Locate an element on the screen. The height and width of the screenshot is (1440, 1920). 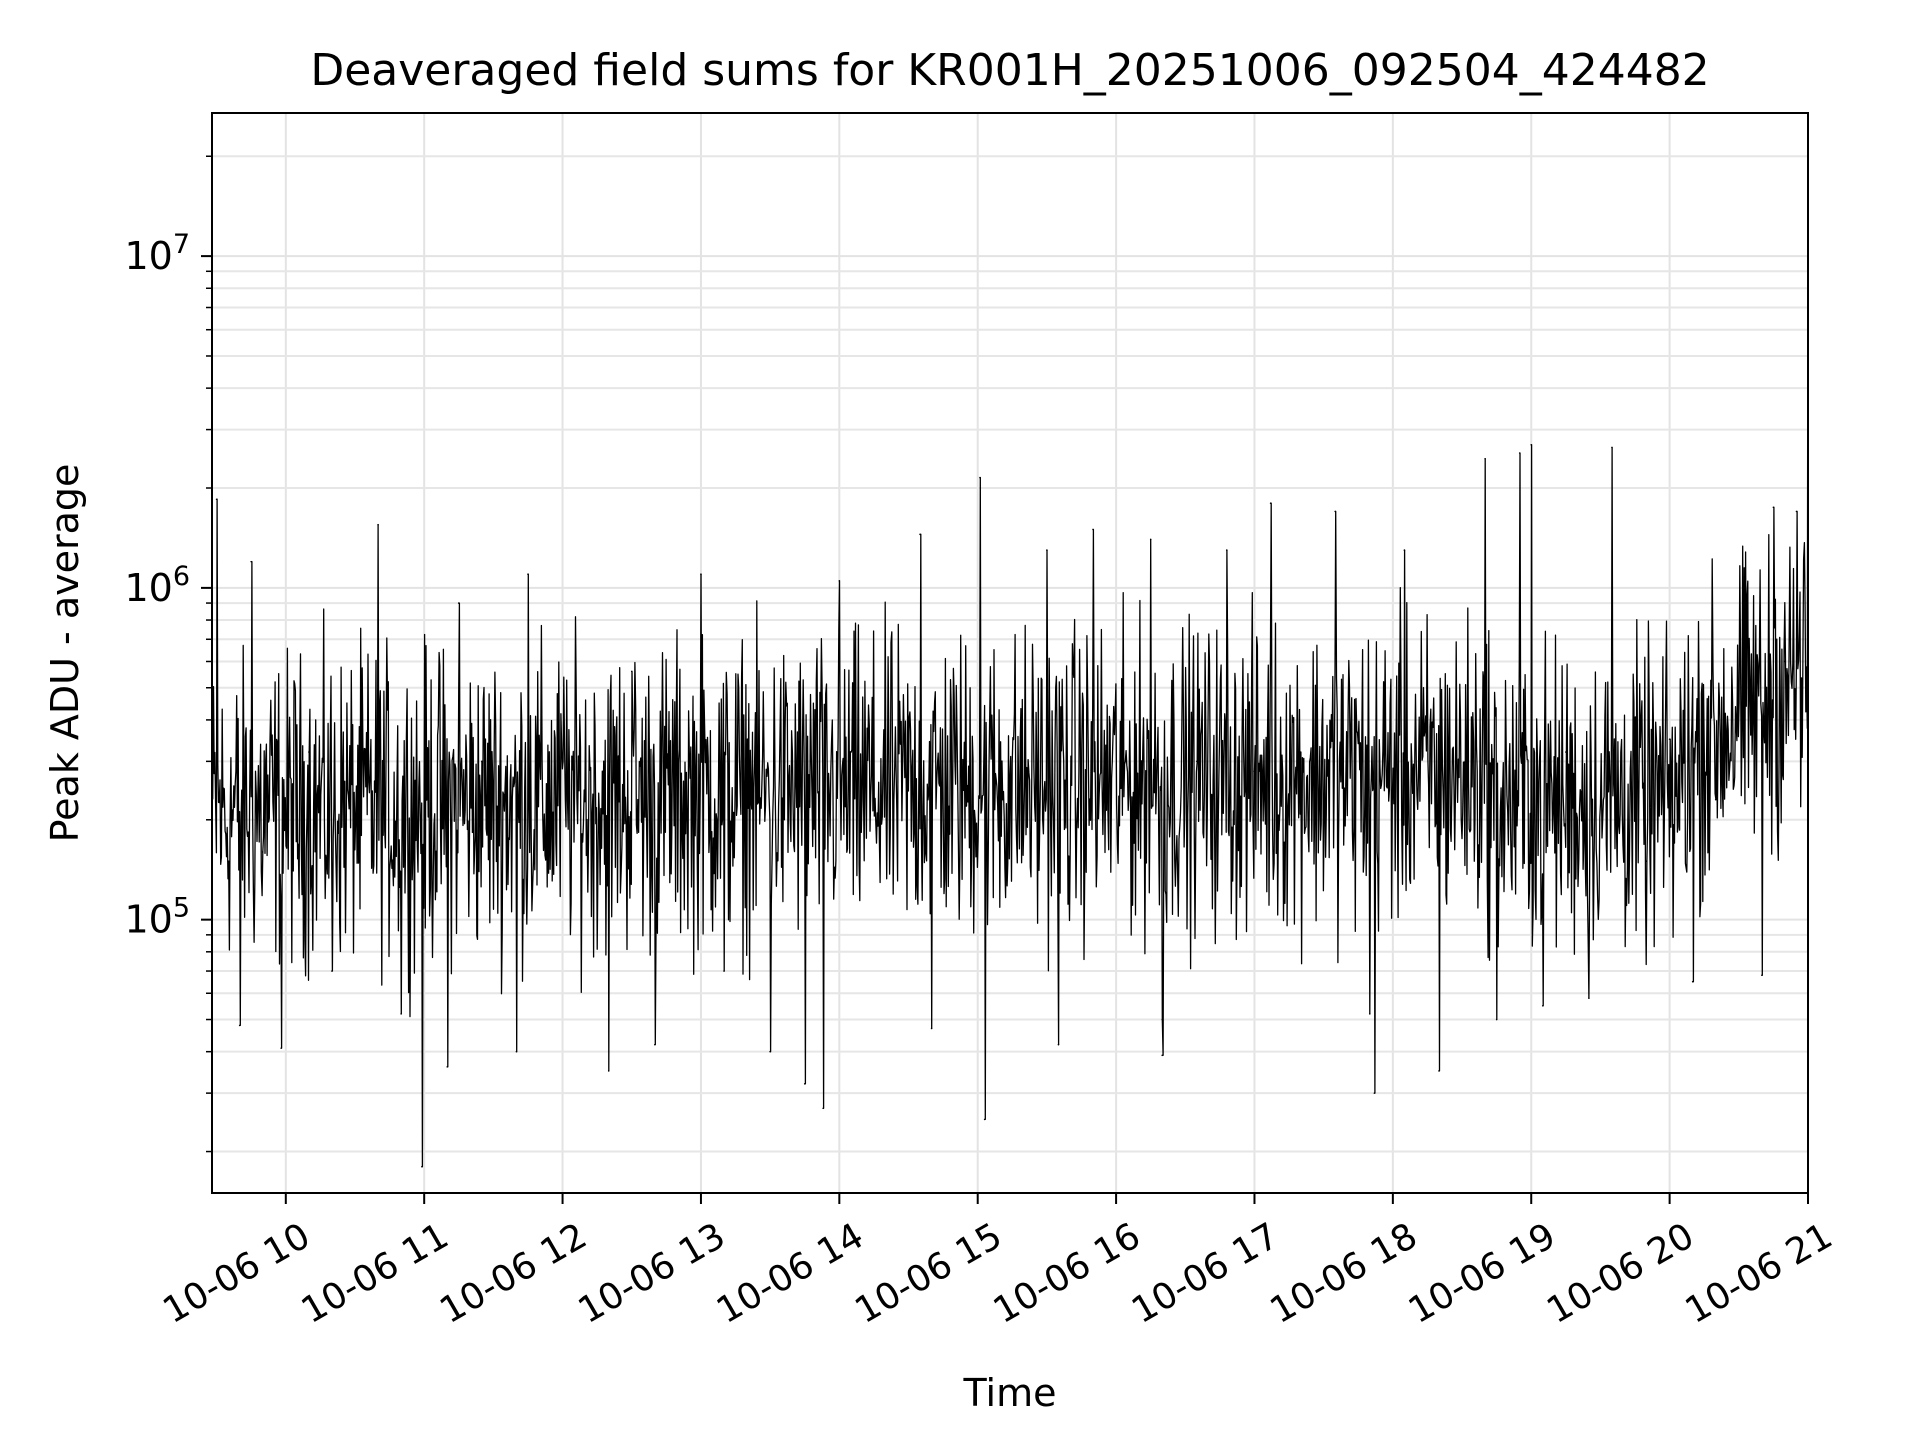
y-tick-label: 107 is located at coordinates (157, 253).